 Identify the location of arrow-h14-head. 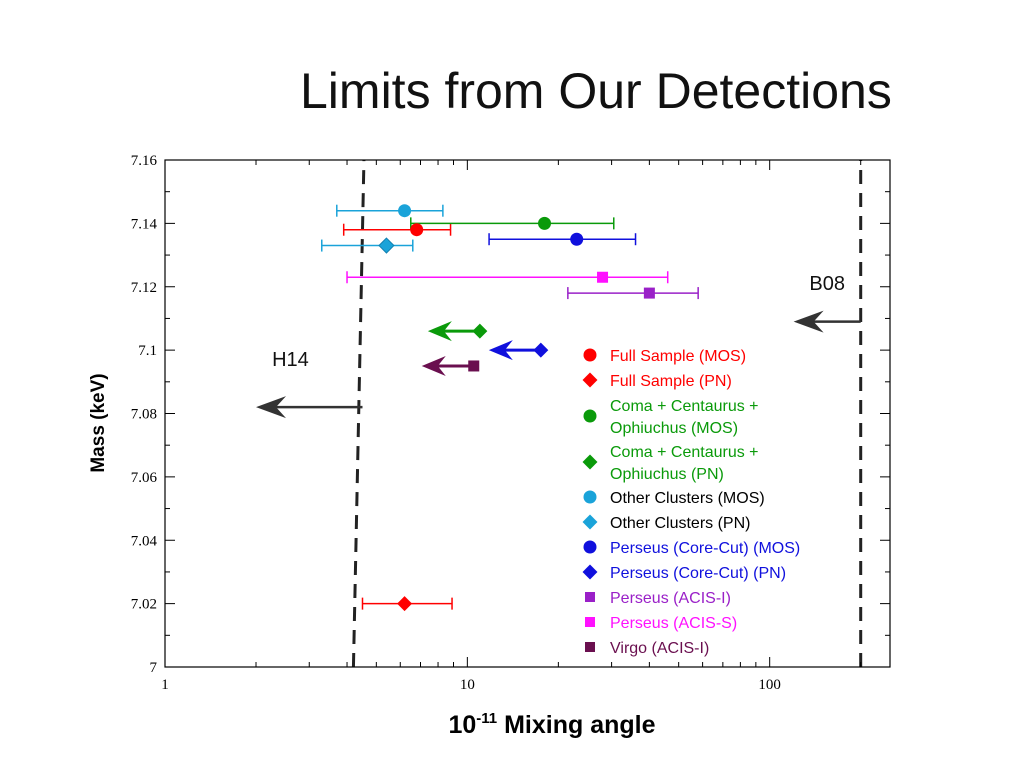
(271, 407).